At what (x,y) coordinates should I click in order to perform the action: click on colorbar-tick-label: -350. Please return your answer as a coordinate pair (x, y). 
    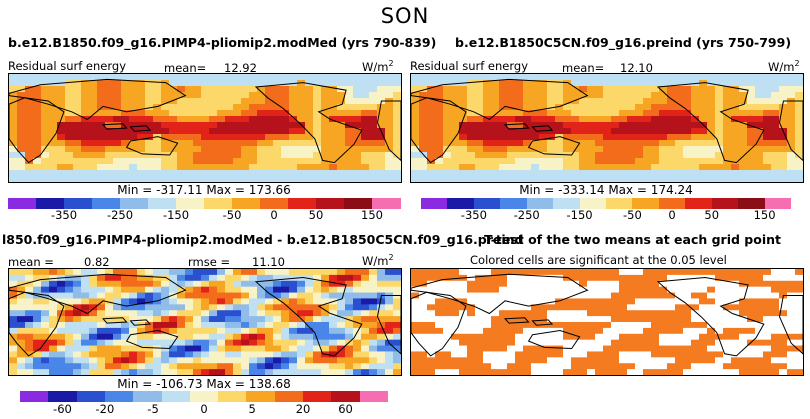
    Looking at the image, I should click on (473, 215).